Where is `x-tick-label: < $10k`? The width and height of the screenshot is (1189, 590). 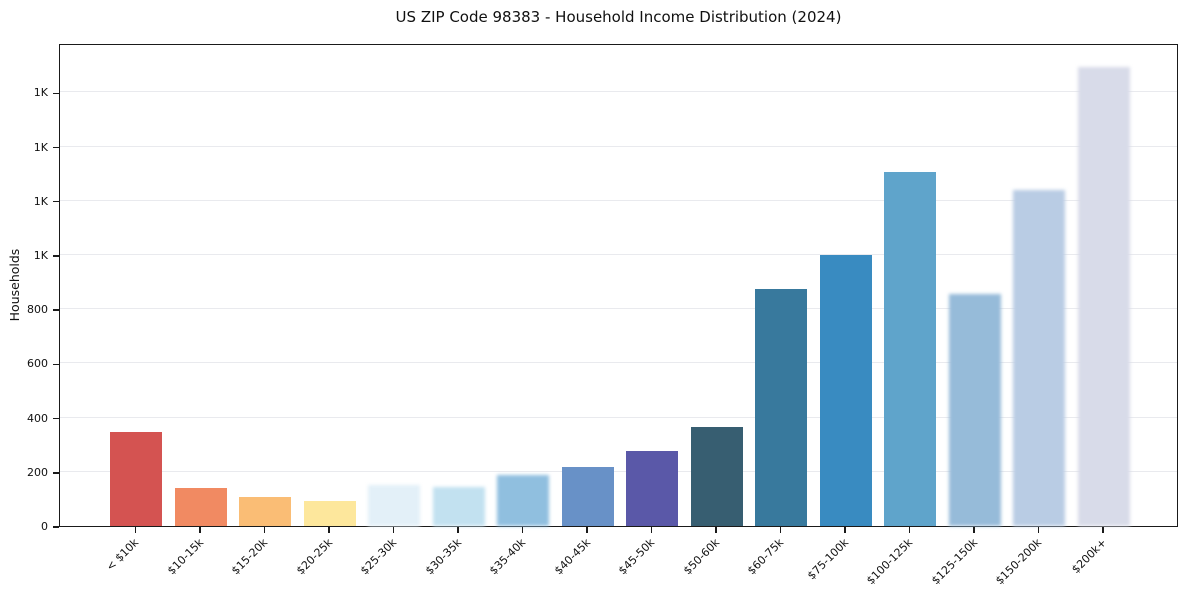 x-tick-label: < $10k is located at coordinates (122, 555).